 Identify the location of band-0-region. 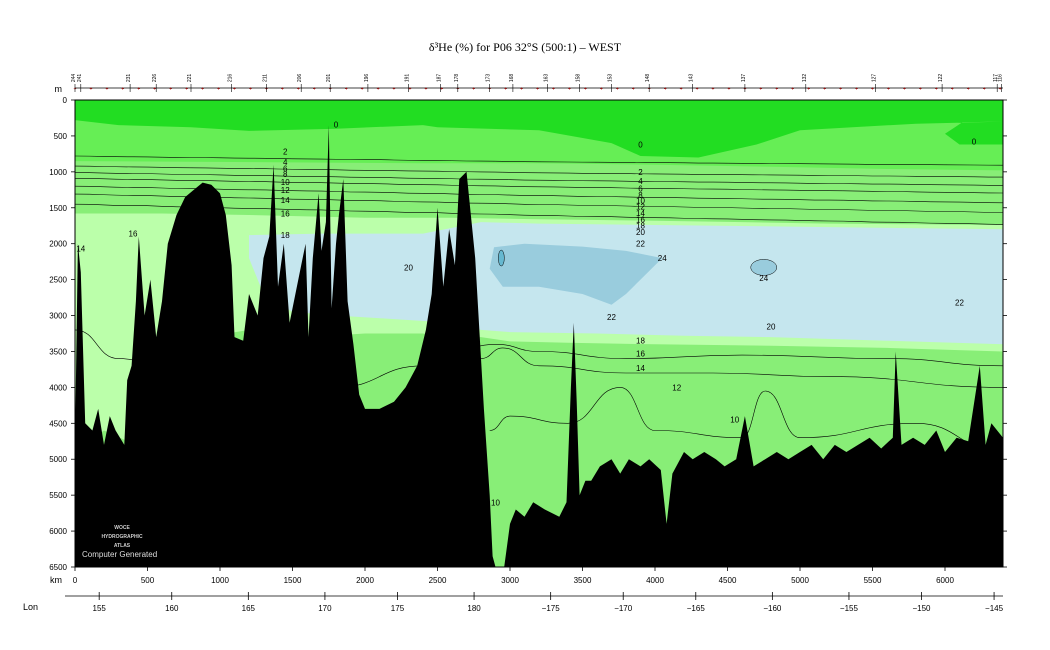
(539, 129).